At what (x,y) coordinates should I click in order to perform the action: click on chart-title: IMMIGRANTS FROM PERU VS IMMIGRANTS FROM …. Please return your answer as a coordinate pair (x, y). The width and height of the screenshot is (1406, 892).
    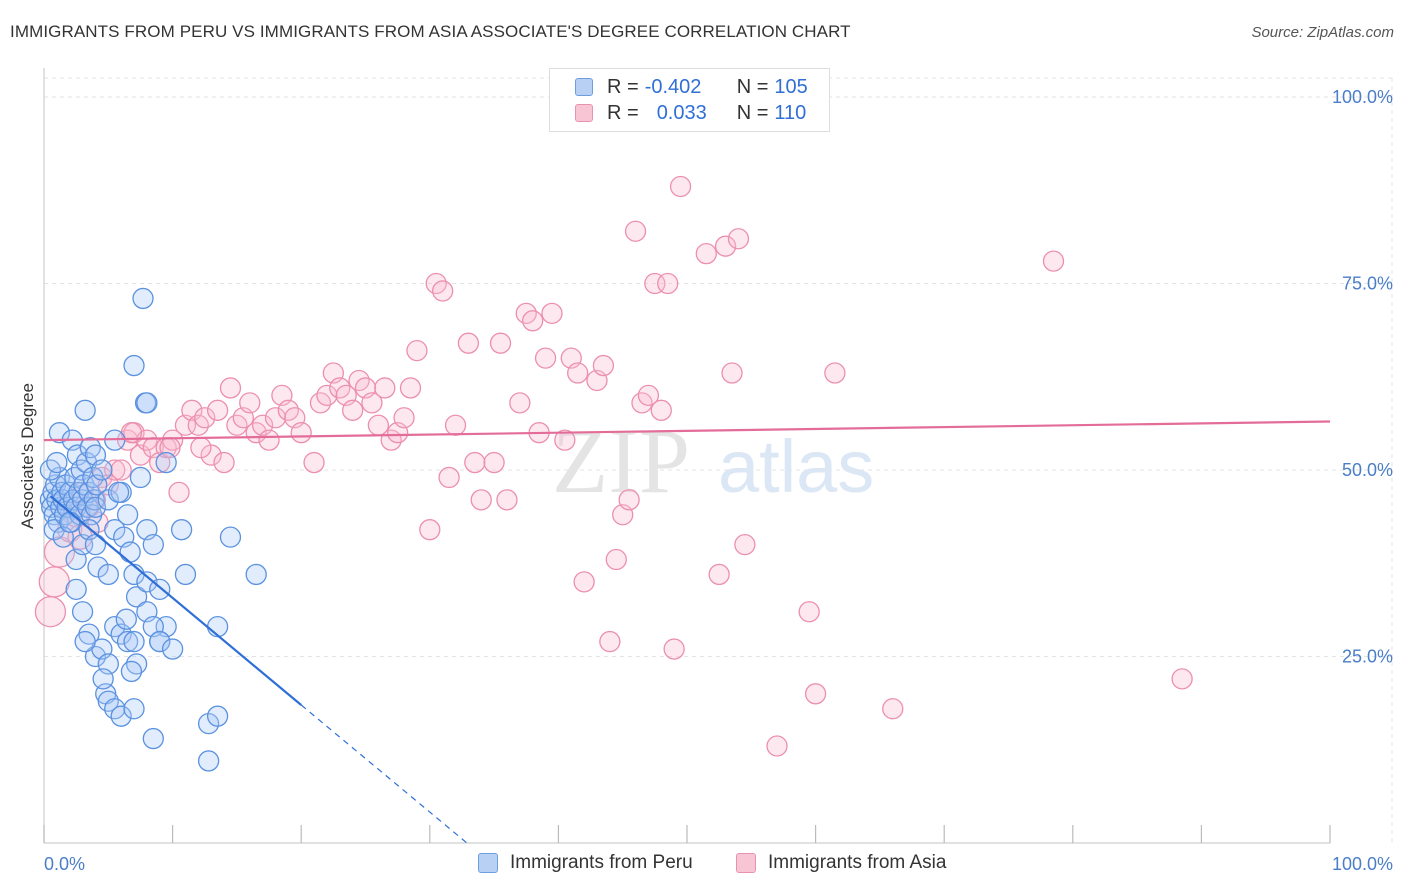
    Looking at the image, I should click on (430, 31).